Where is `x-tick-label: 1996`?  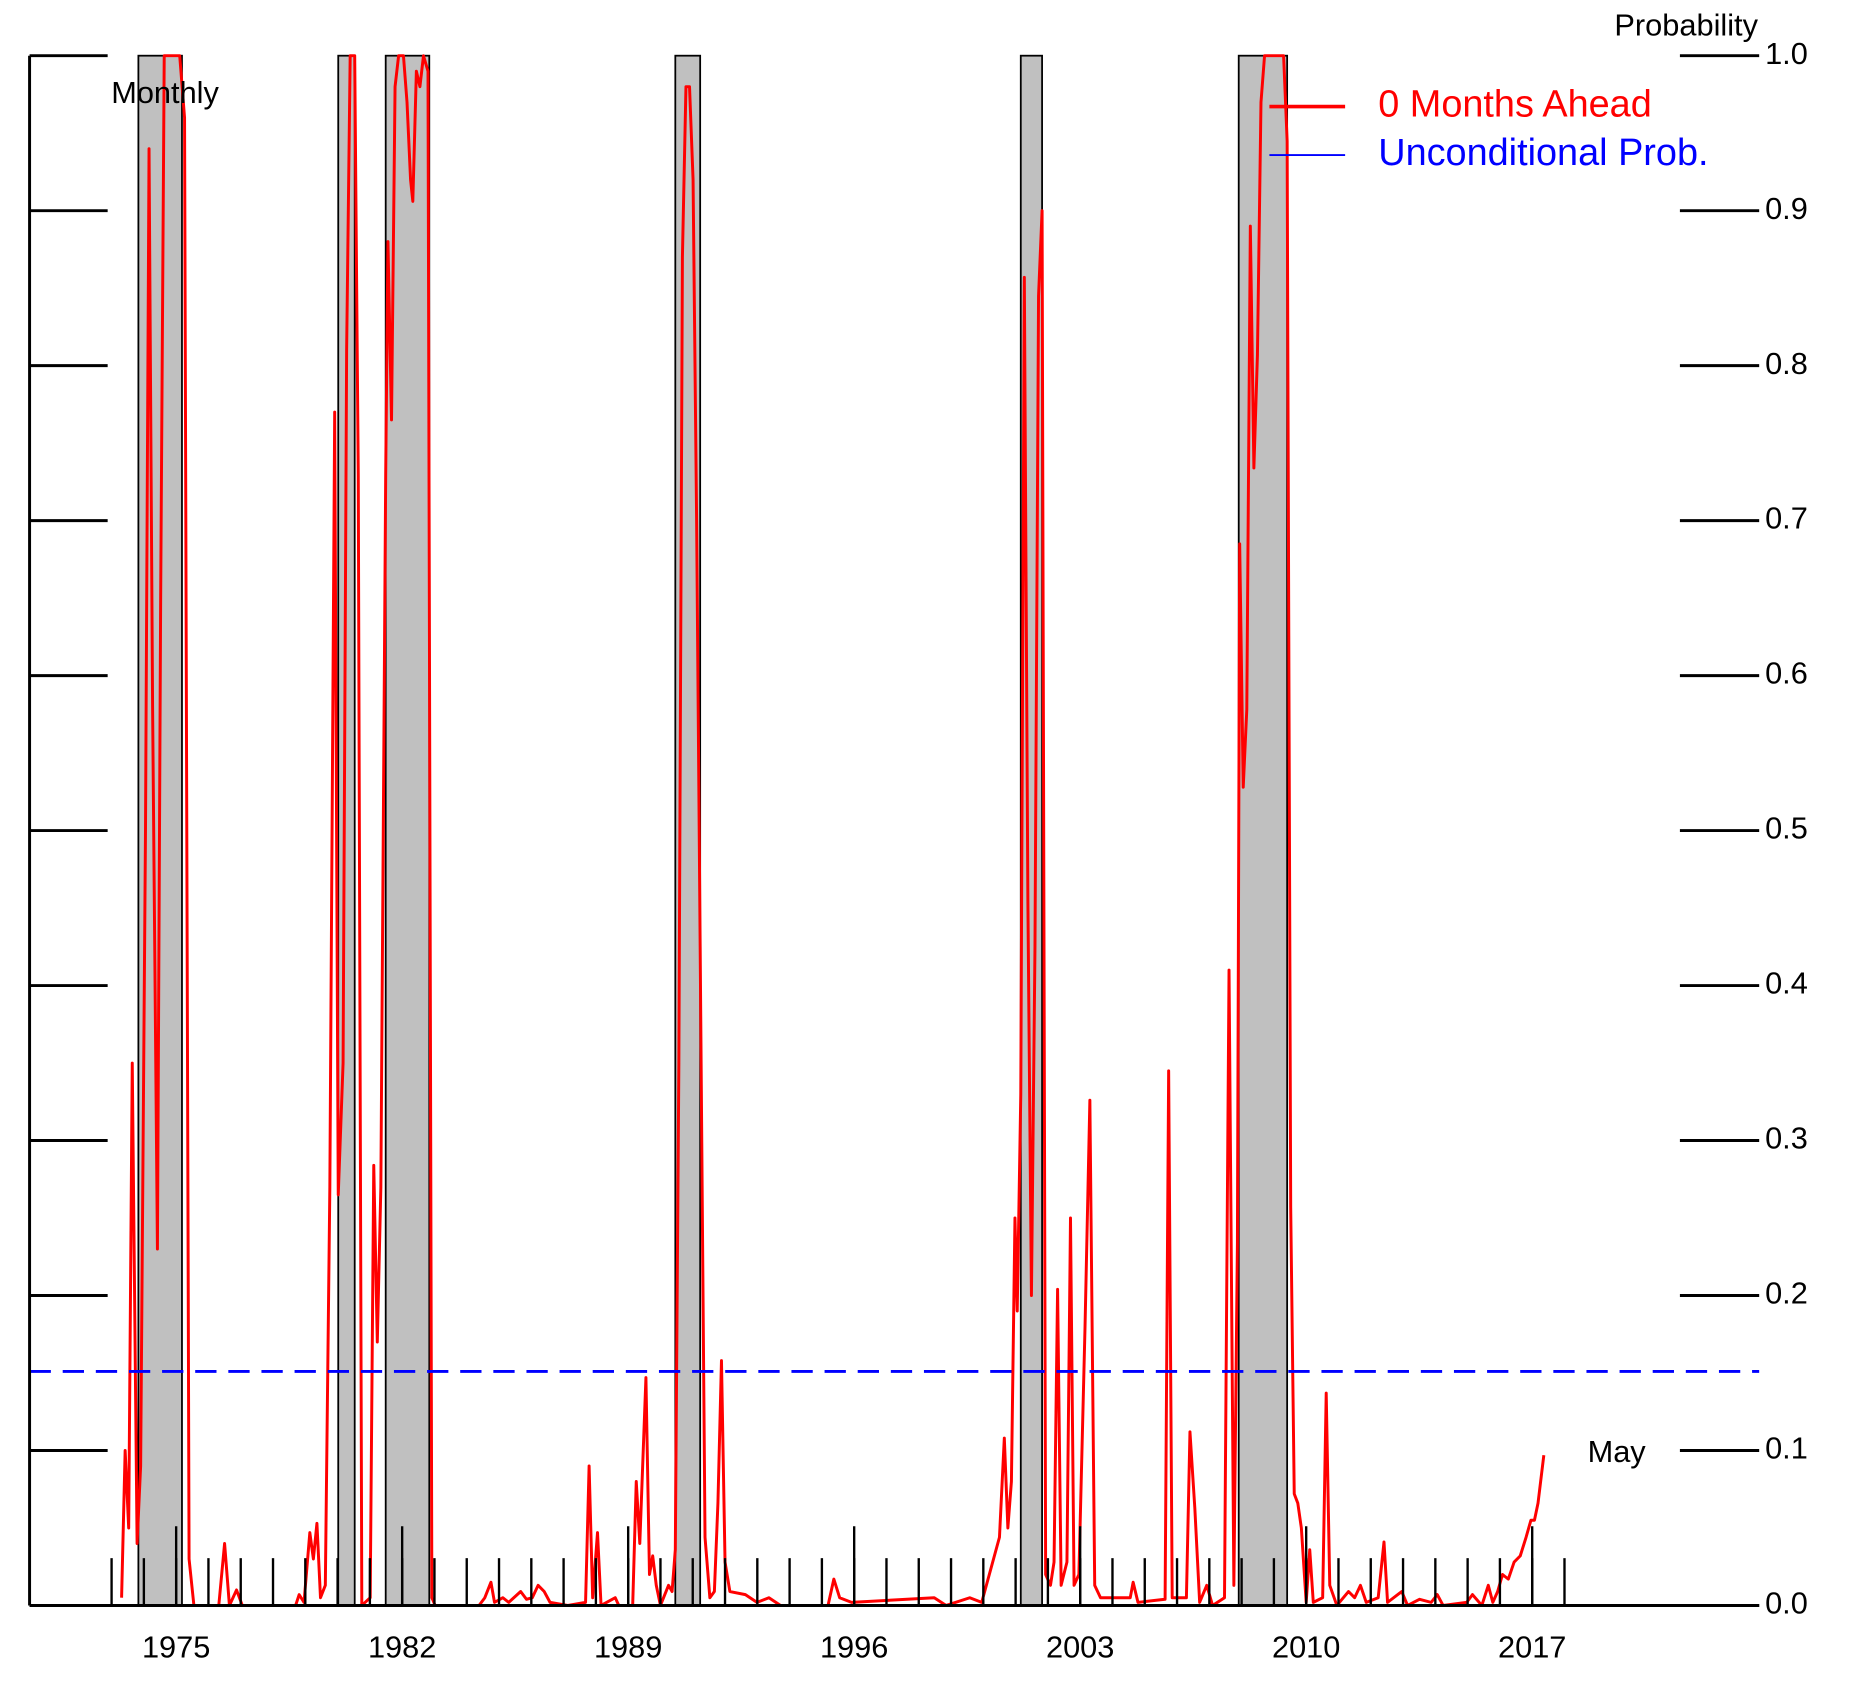
x-tick-label: 1996 is located at coordinates (854, 1646).